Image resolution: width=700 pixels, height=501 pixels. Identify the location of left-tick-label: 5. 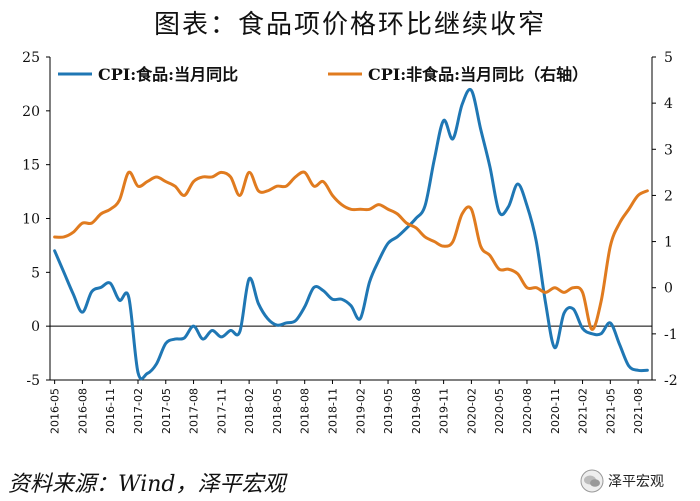
(35, 273).